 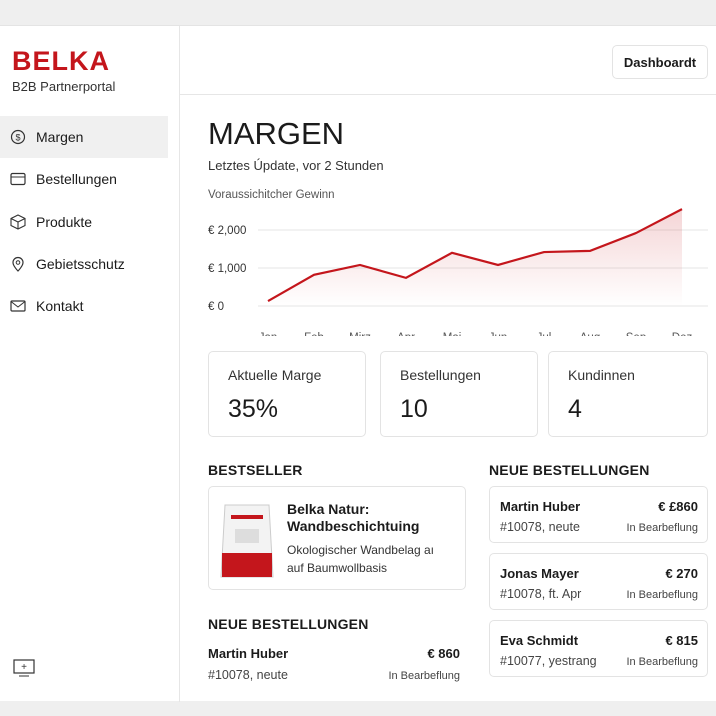 I want to click on line, so click(x=475, y=255).